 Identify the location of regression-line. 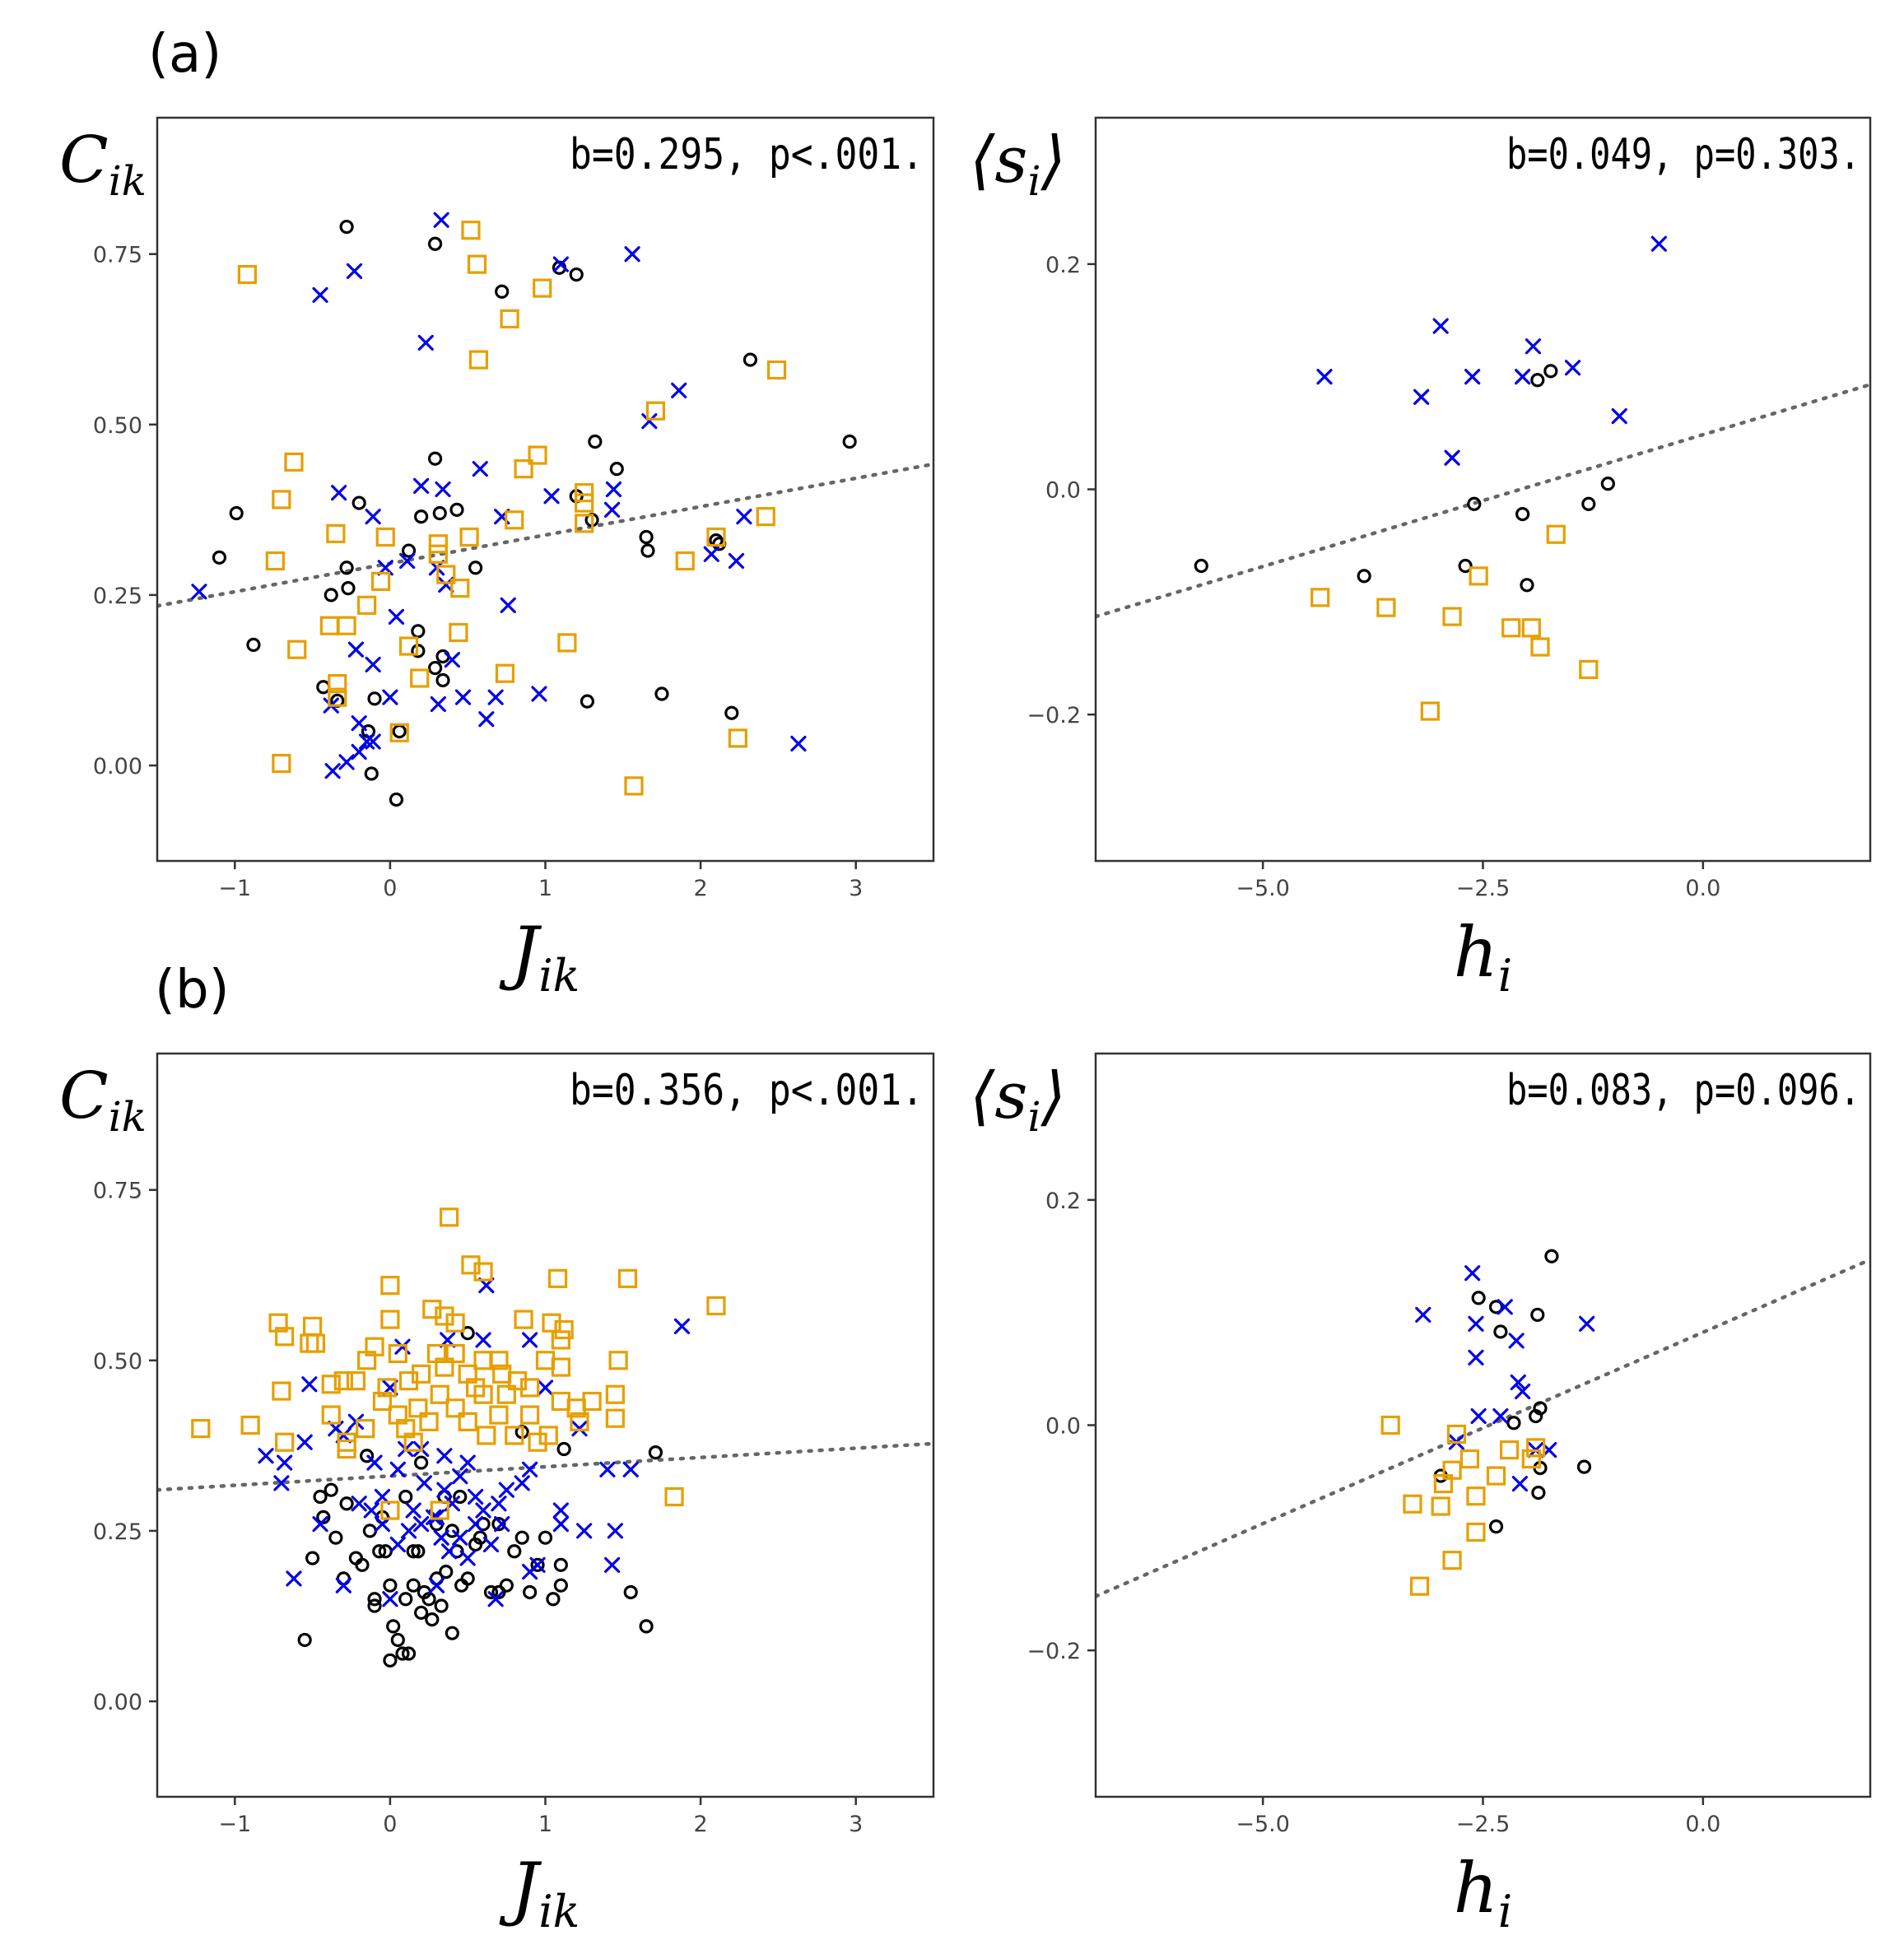
(545, 1466).